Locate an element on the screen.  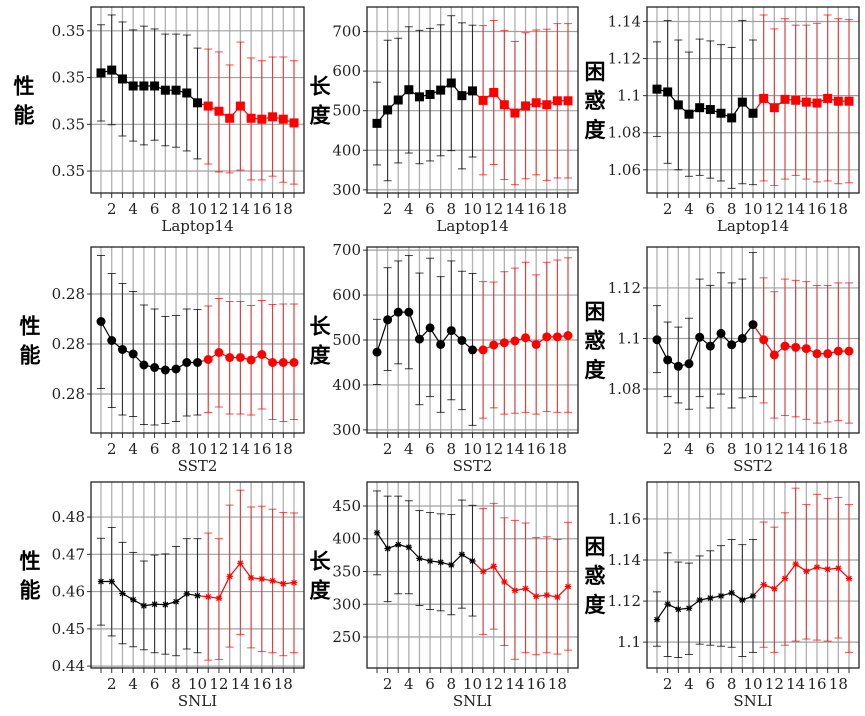
panel-sst2-performance: 0.28 0.28 0.28 2 4 6 8 10 12 14 16 18 SST2 性能 is located at coordinates (162, 360).